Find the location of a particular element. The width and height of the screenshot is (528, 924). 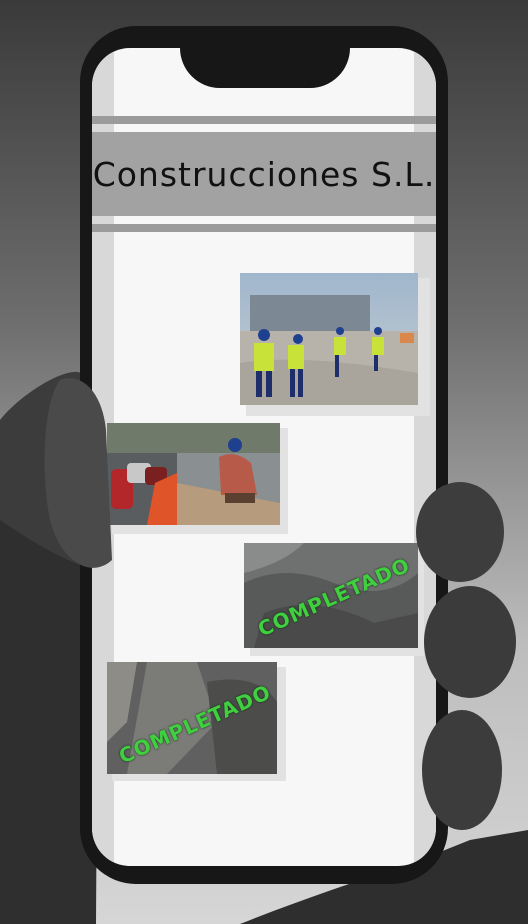

photo-workers-walking is located at coordinates (329, 339).